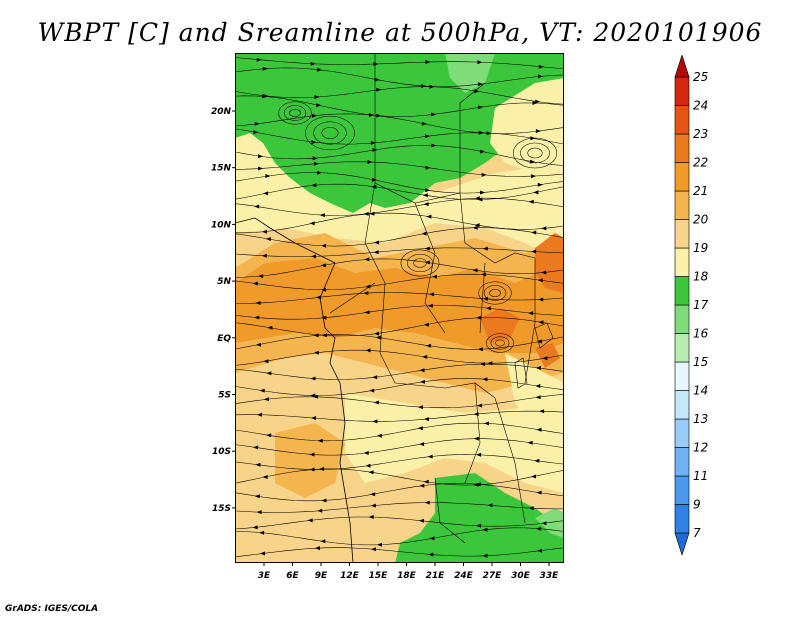 Image resolution: width=800 pixels, height=618 pixels. Describe the element at coordinates (264, 576) in the screenshot. I see `lon-tick-label: 3E` at that location.